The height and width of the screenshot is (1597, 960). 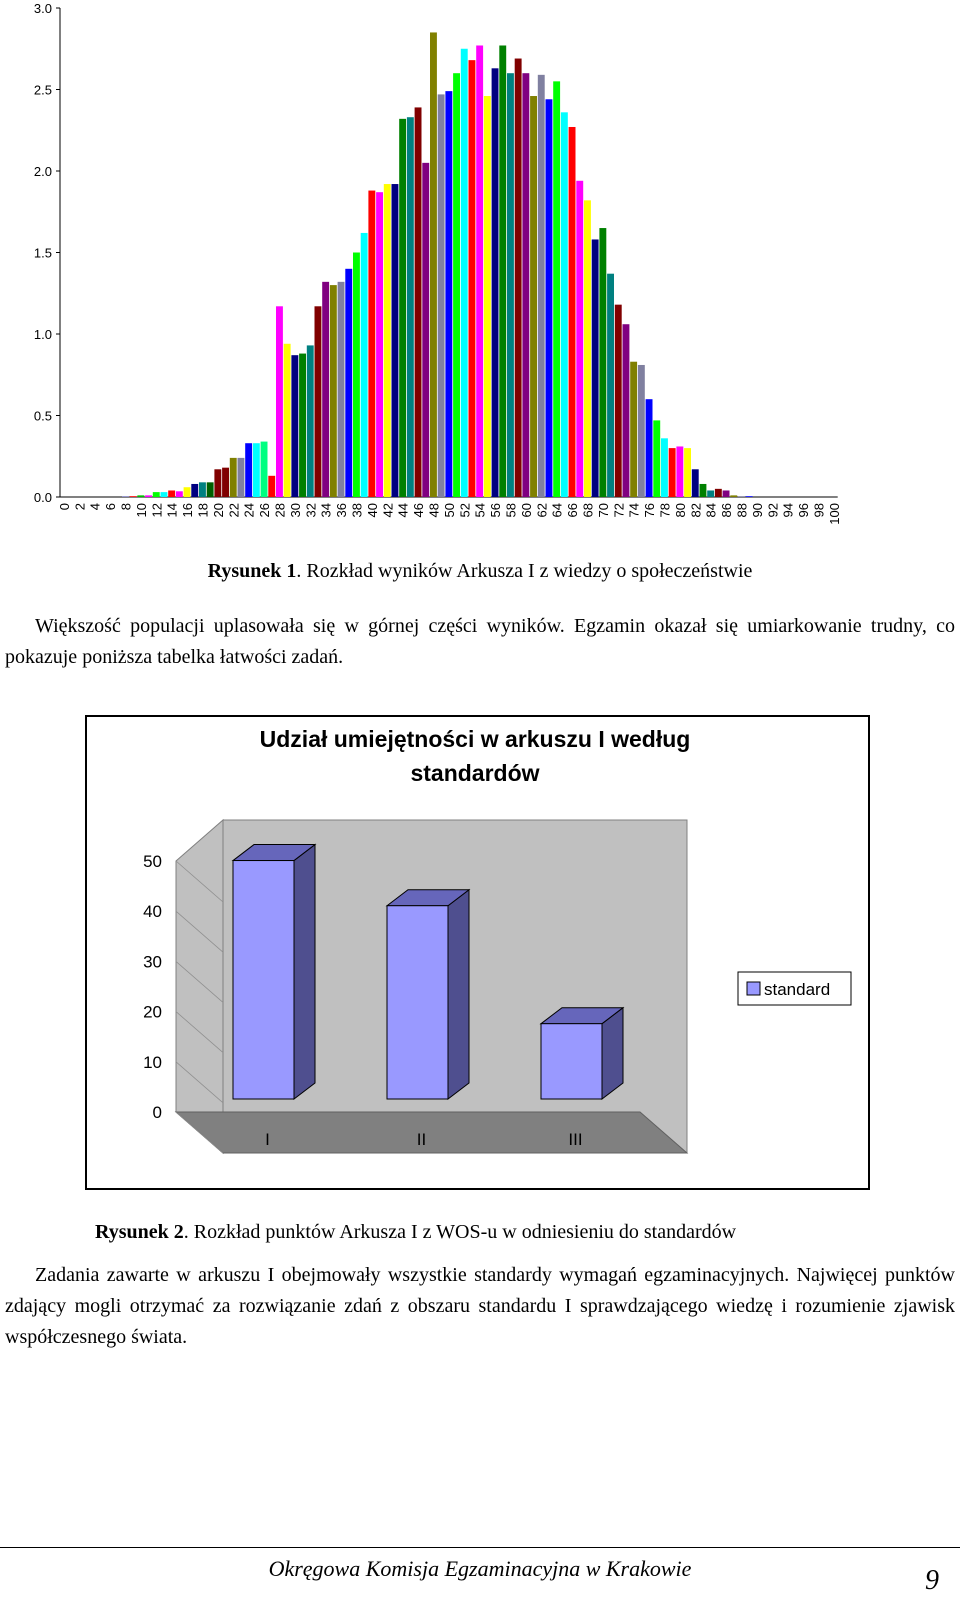 I want to click on x-tick-label: 66, so click(x=572, y=510).